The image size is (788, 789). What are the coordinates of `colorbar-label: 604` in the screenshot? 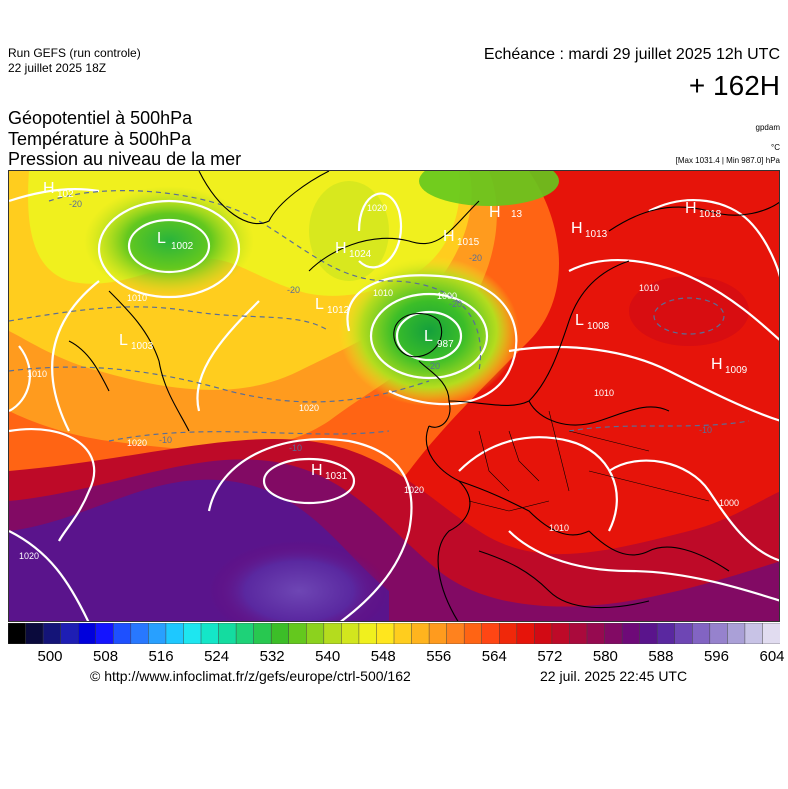 It's located at (772, 656).